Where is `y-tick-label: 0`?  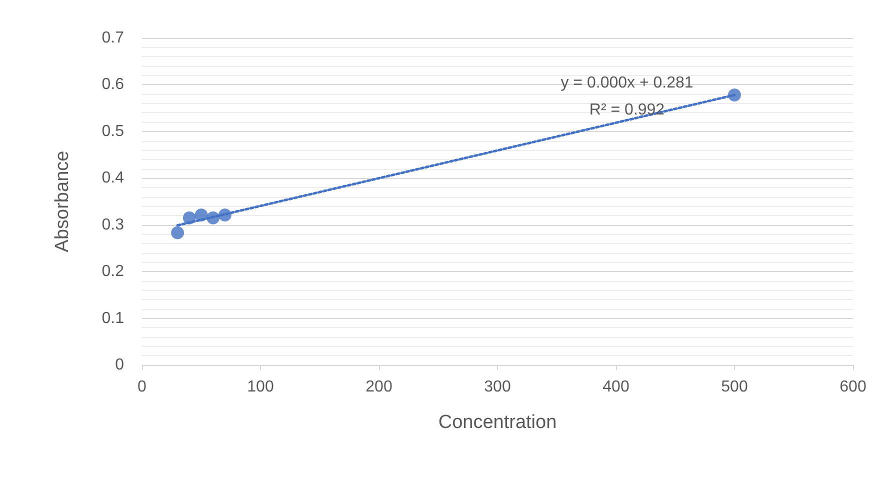 y-tick-label: 0 is located at coordinates (119, 365).